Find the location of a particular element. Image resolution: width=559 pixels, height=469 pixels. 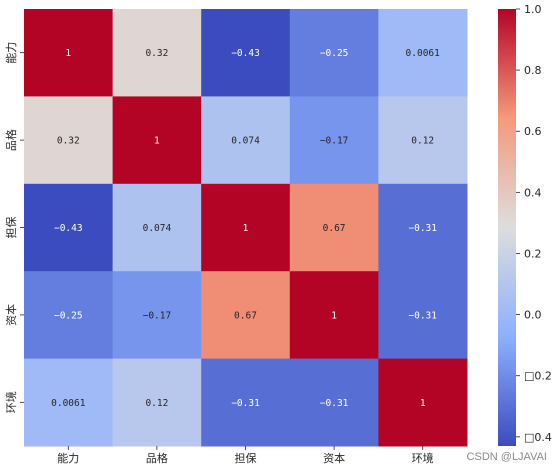

colorbar-gradient is located at coordinates (507, 227).